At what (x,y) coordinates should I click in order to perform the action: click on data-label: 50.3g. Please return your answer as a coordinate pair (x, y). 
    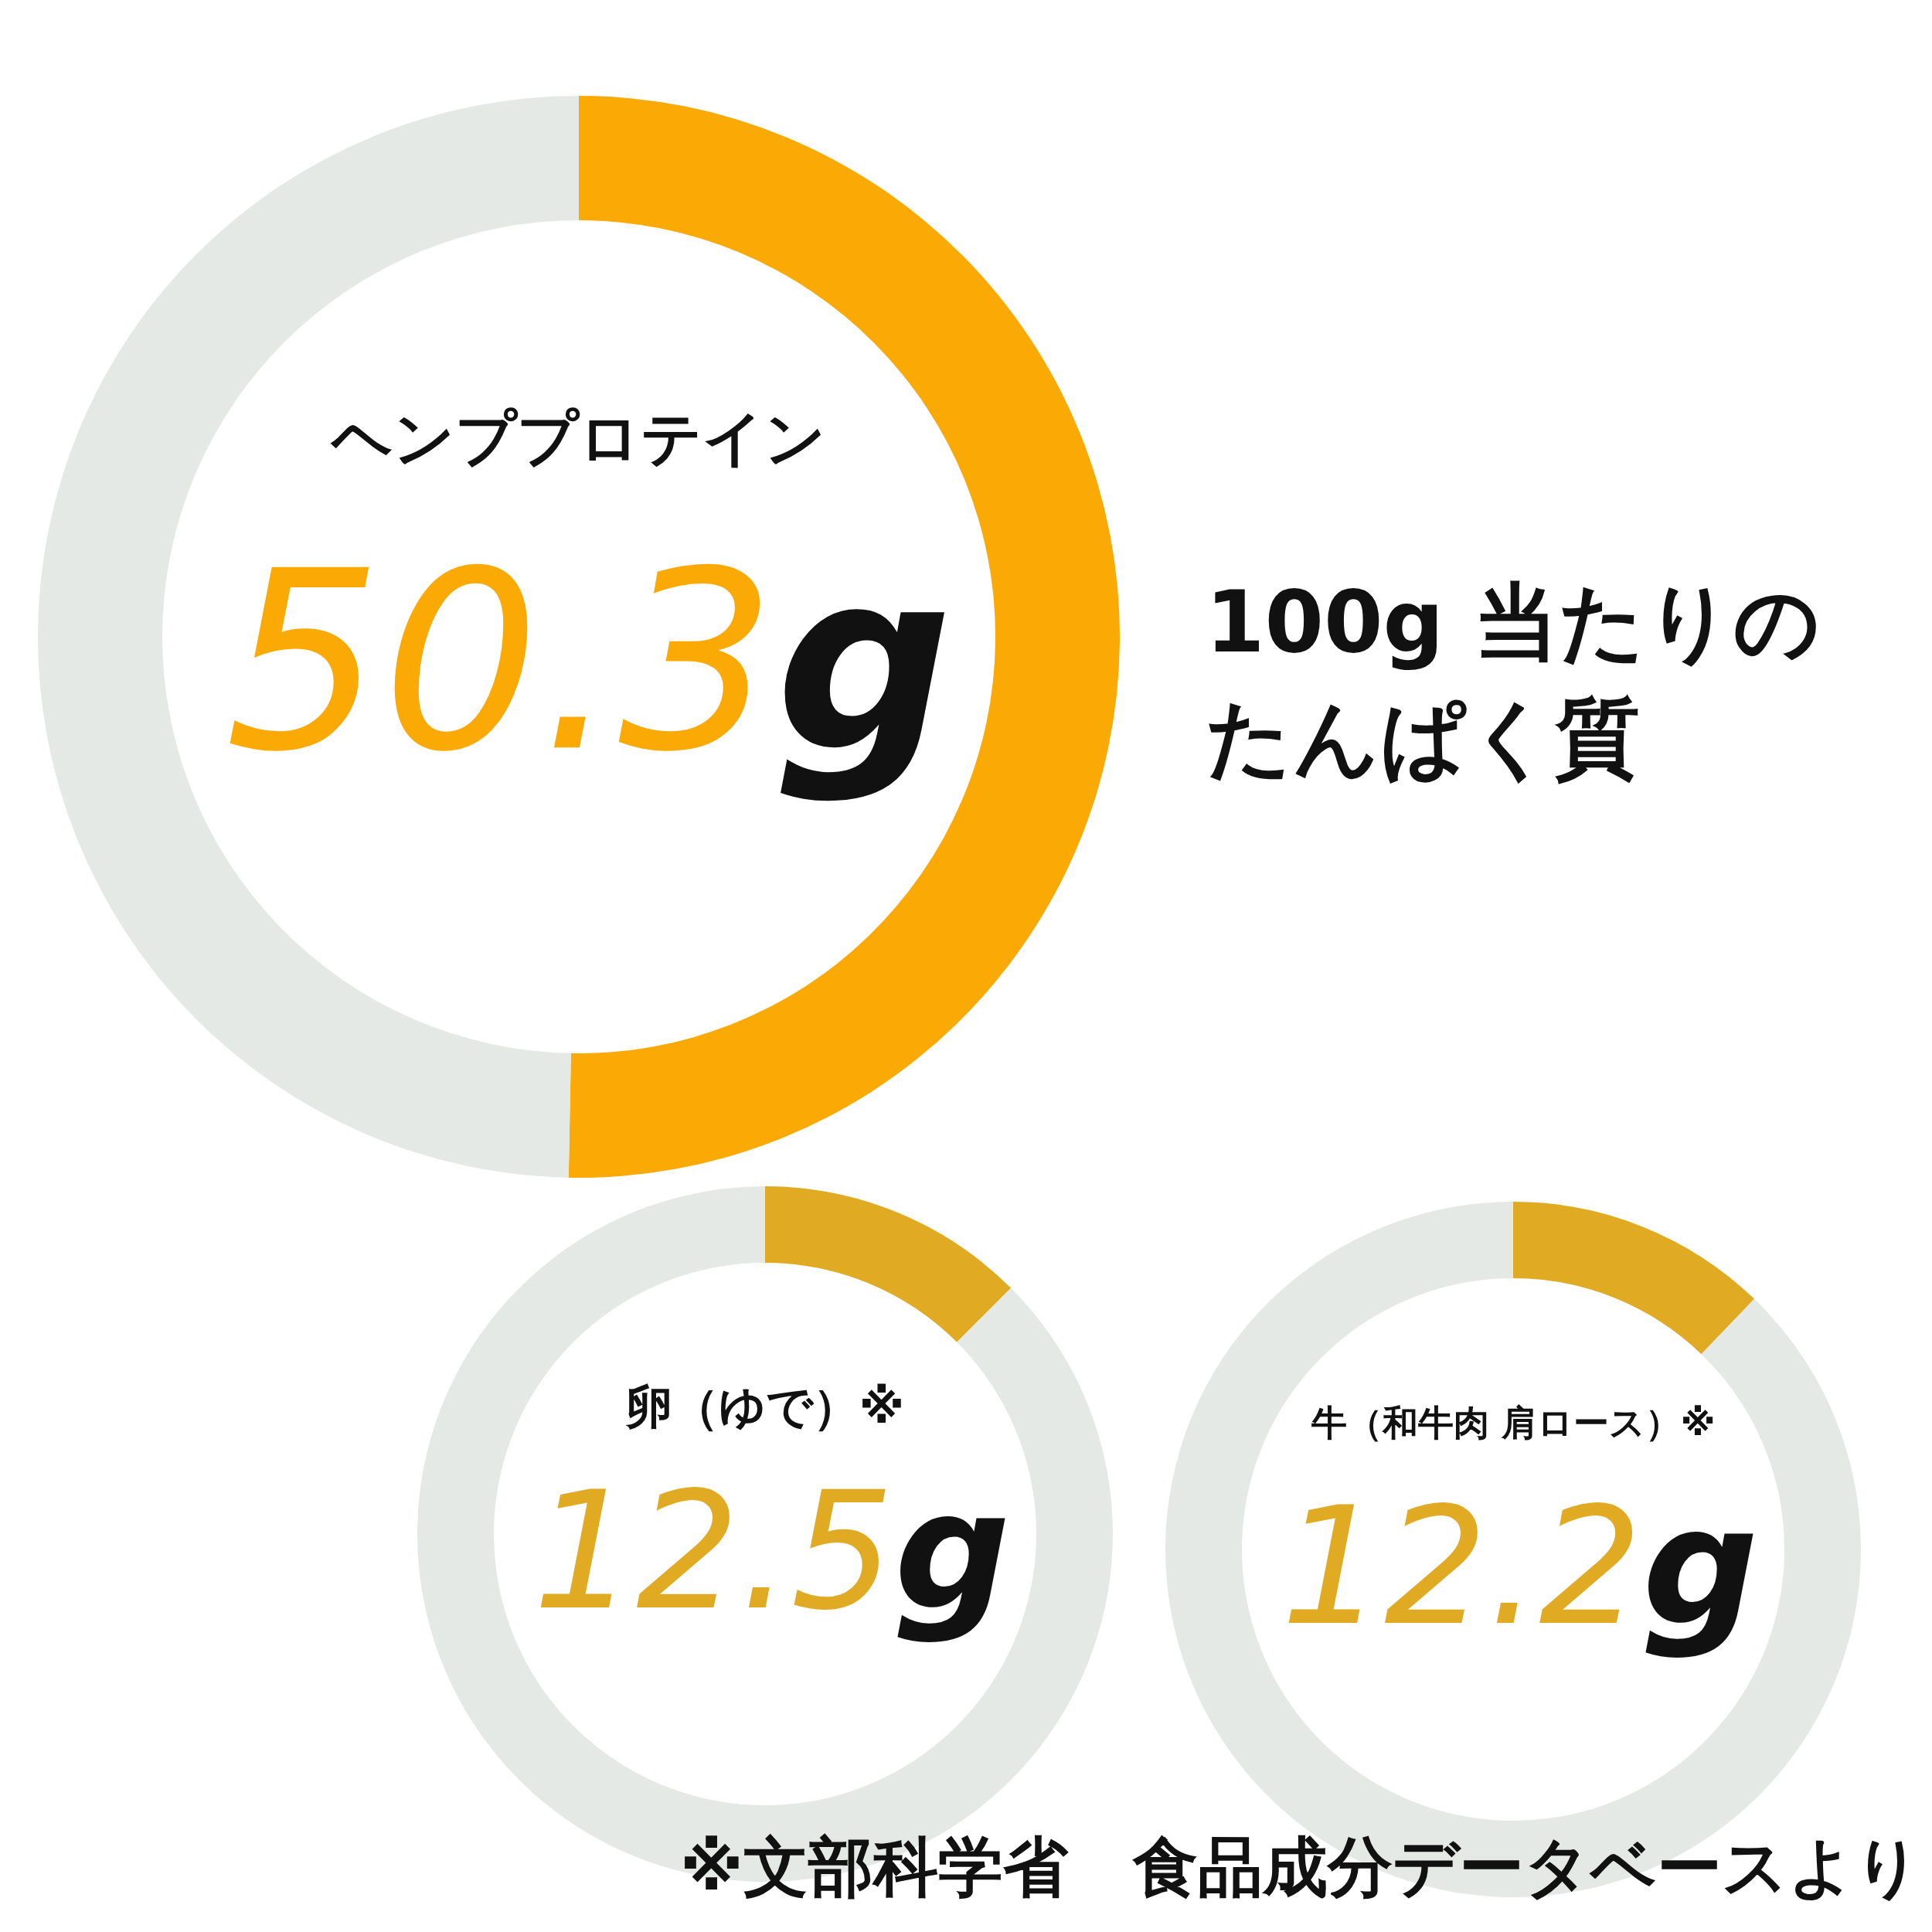
    Looking at the image, I should click on (589, 662).